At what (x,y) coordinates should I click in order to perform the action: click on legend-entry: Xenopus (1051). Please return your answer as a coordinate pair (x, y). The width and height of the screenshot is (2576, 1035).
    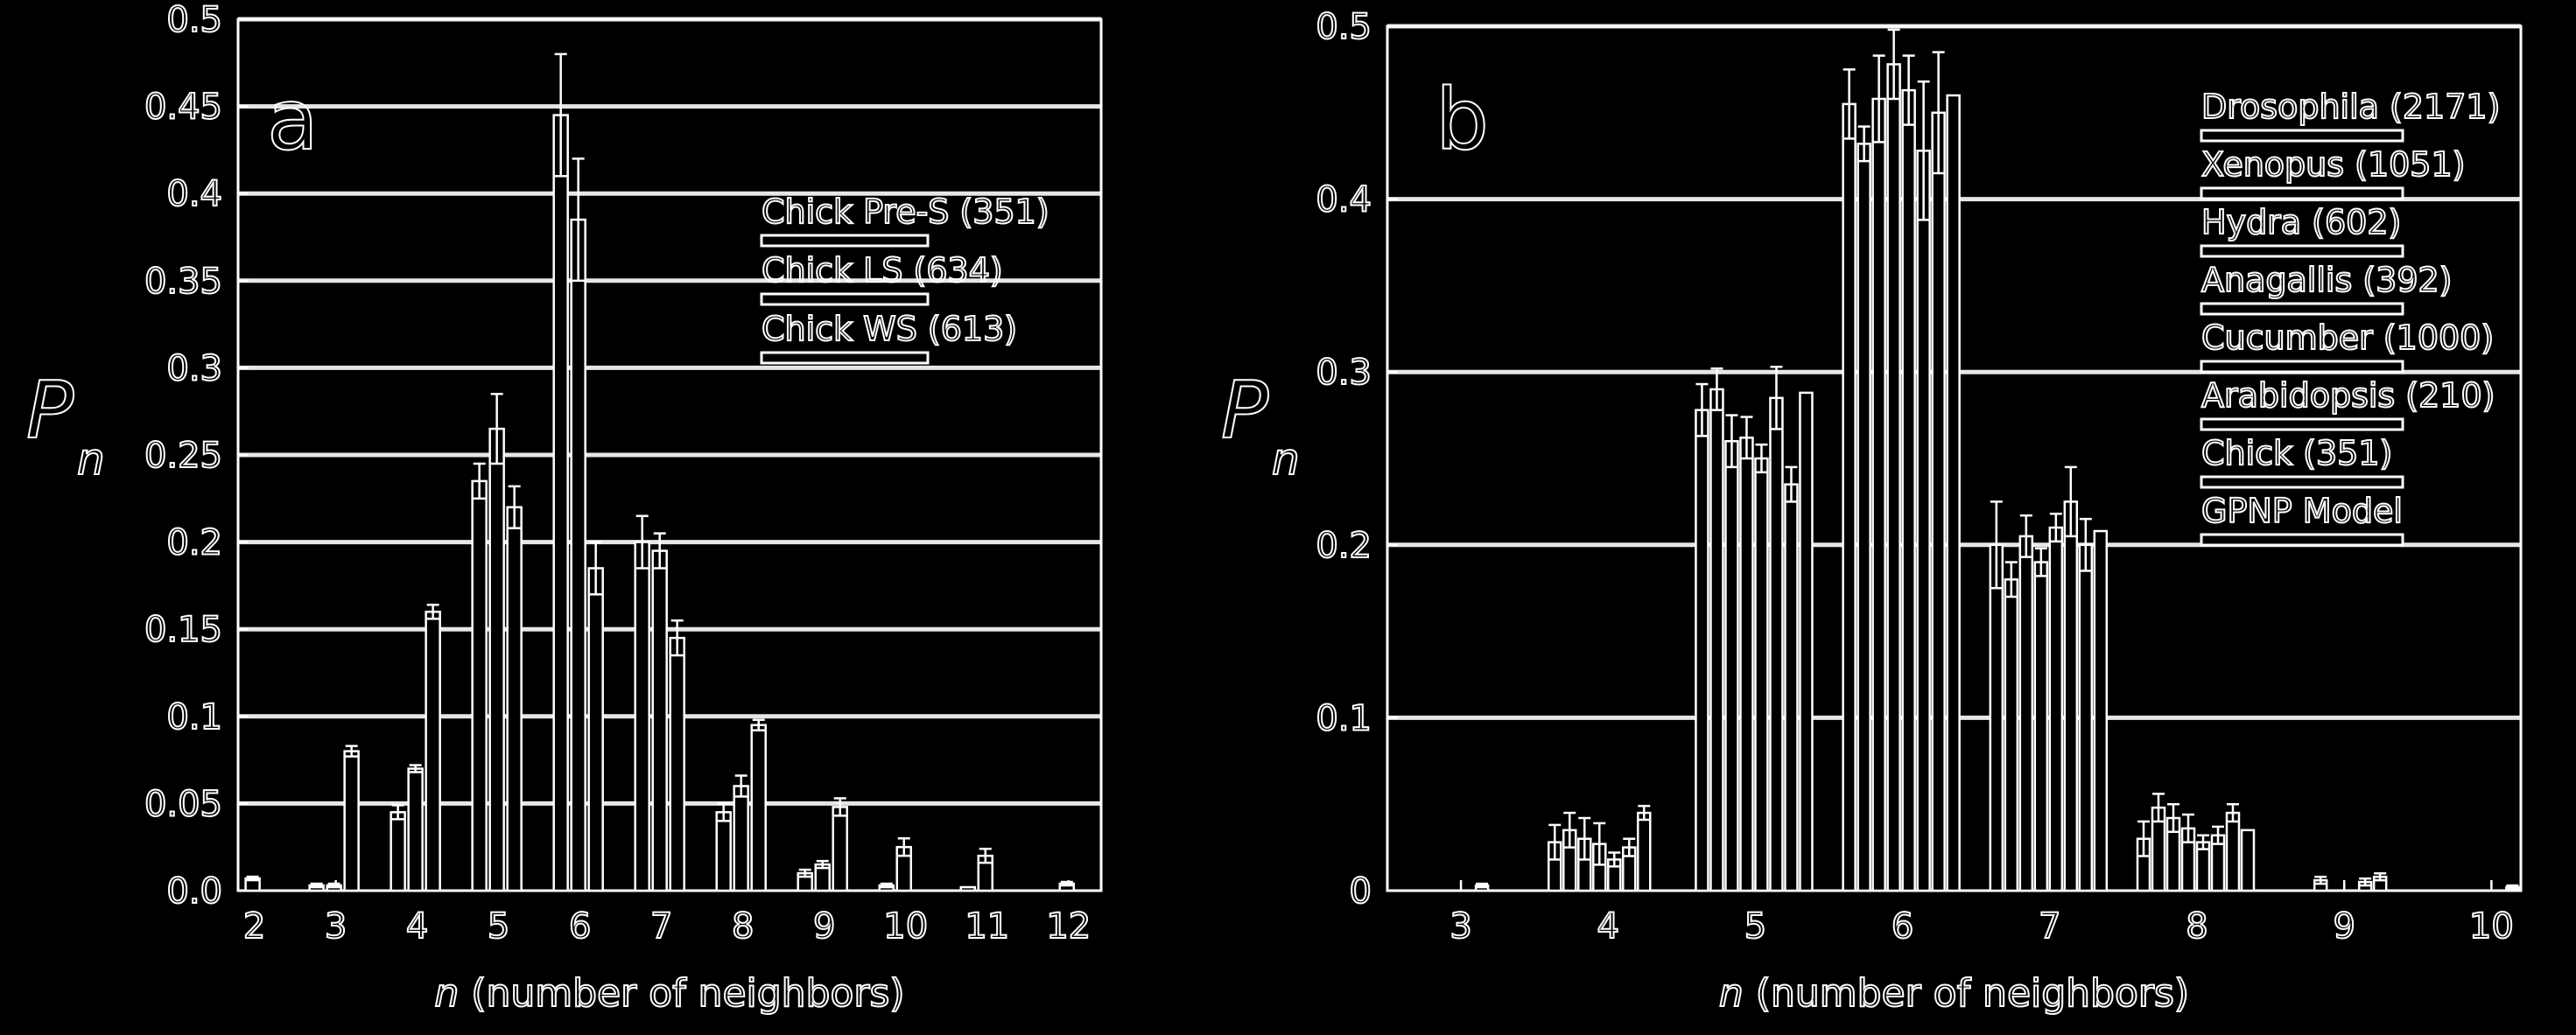
    Looking at the image, I should click on (2333, 165).